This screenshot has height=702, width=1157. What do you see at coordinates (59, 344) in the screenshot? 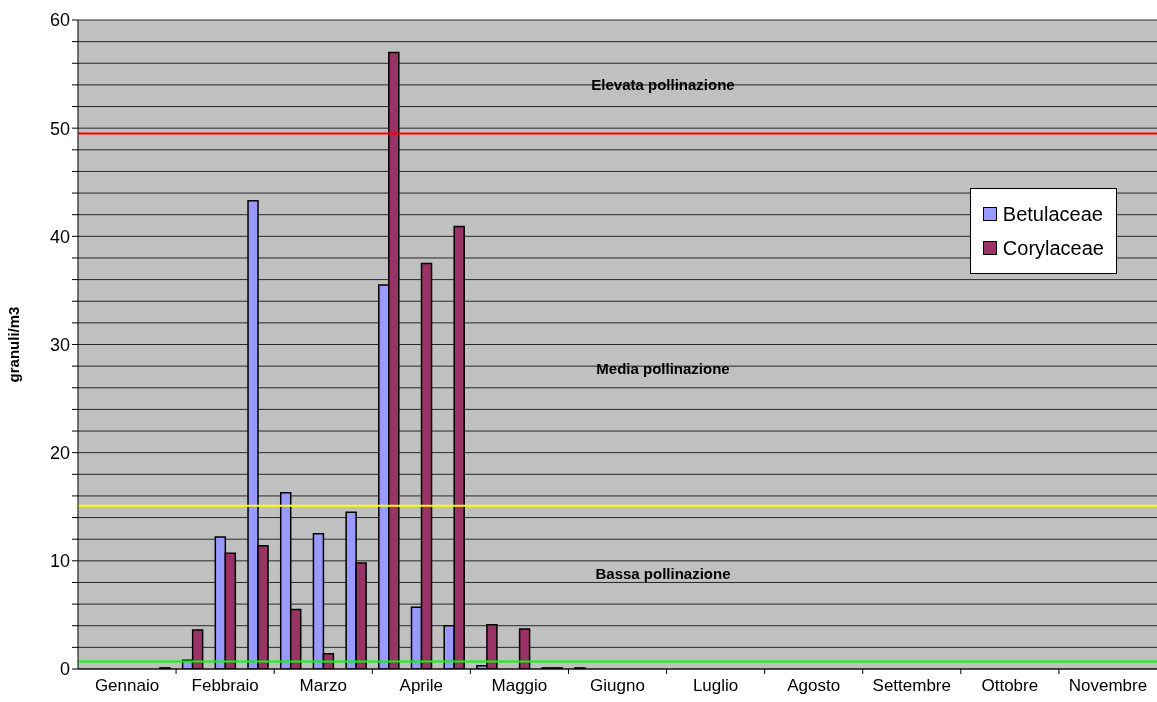
I see `y-tick-label: 30` at bounding box center [59, 344].